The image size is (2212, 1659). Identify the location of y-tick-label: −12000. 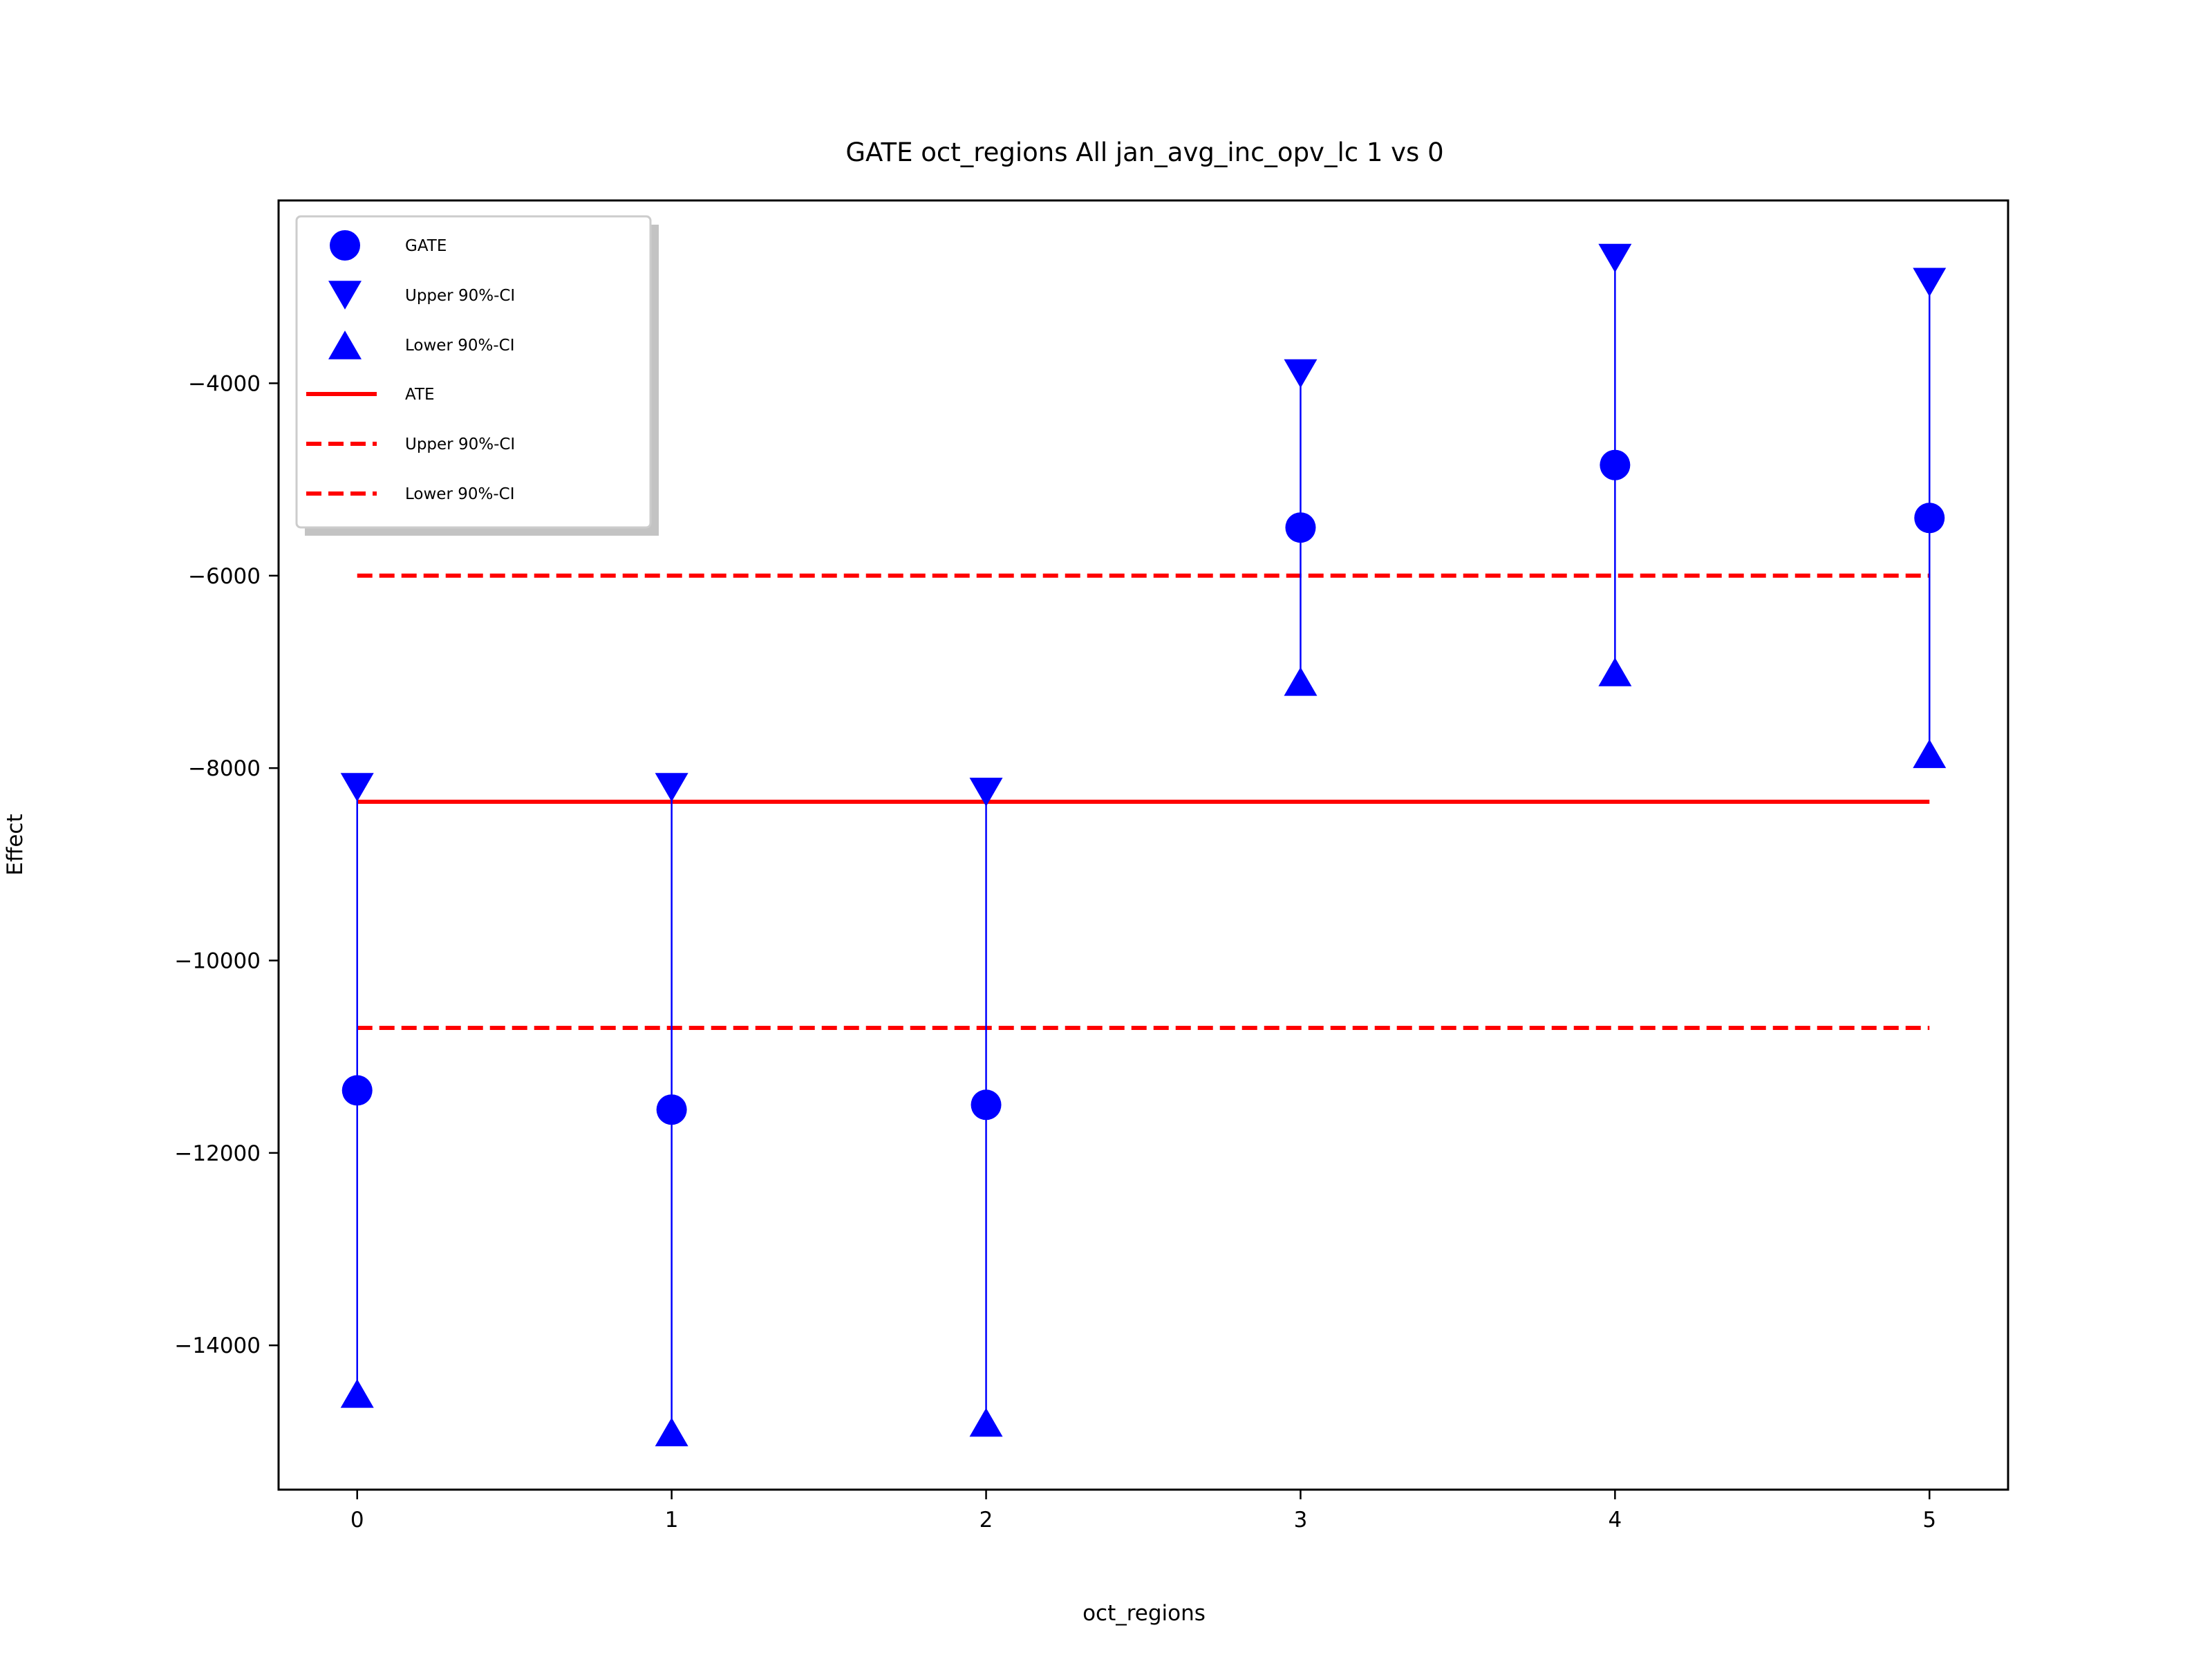
(218, 1153).